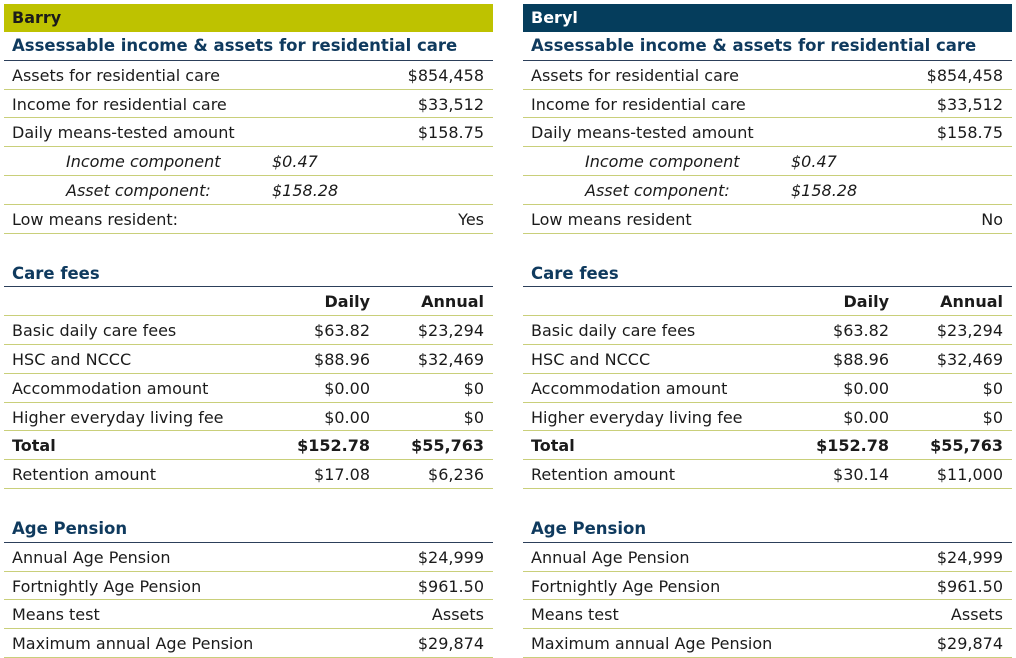  Describe the element at coordinates (767, 474) in the screenshot. I see `retention-row: Retention amount $30.14 $11,000` at that location.